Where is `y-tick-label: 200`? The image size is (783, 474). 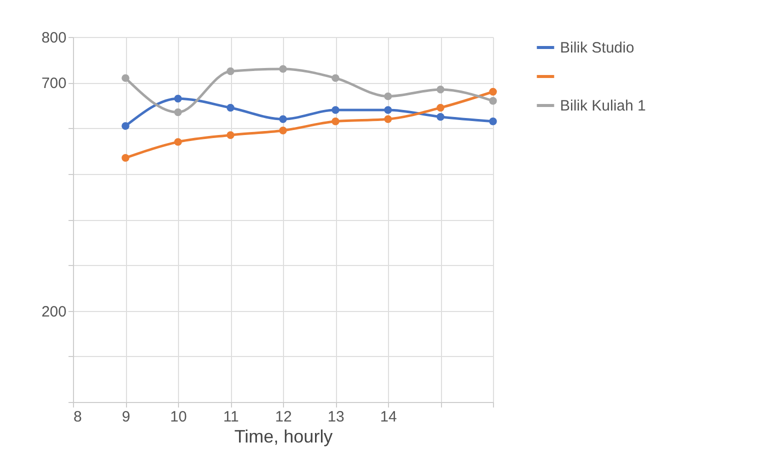 y-tick-label: 200 is located at coordinates (53, 311).